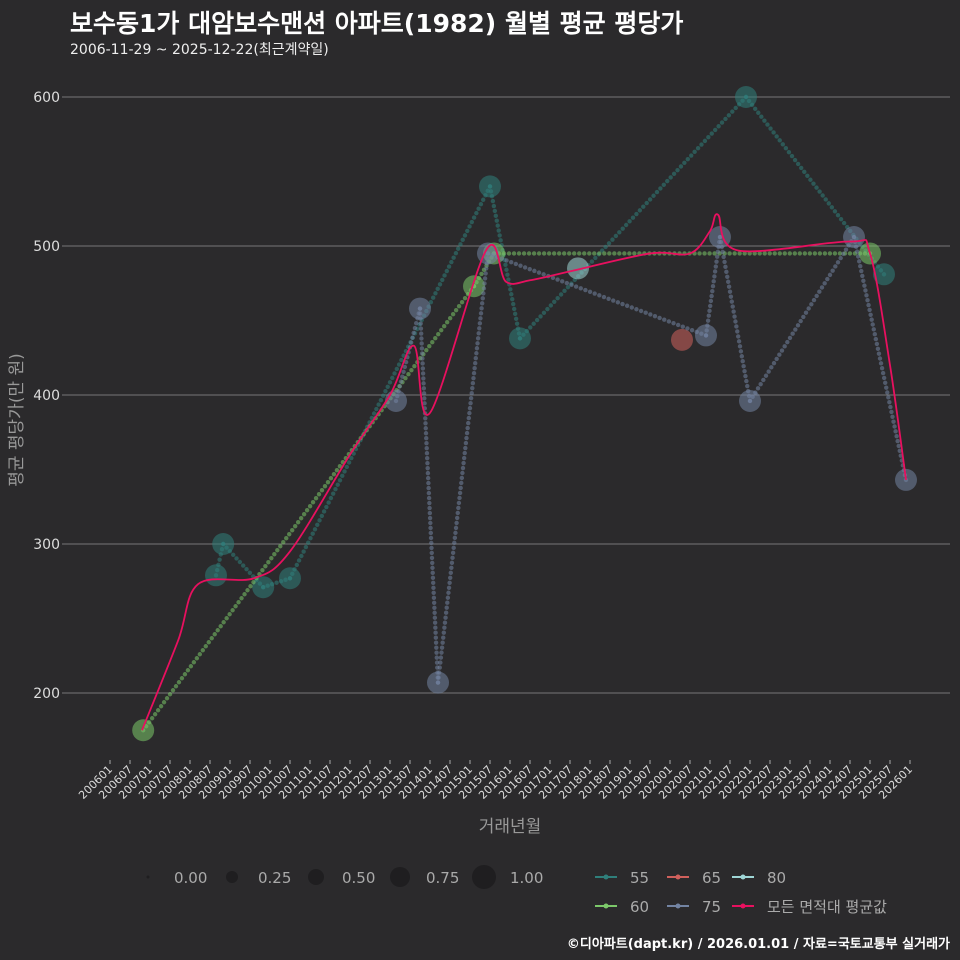 The image size is (960, 960). What do you see at coordinates (510, 827) in the screenshot?
I see `x-axis-title: 거래년월` at bounding box center [510, 827].